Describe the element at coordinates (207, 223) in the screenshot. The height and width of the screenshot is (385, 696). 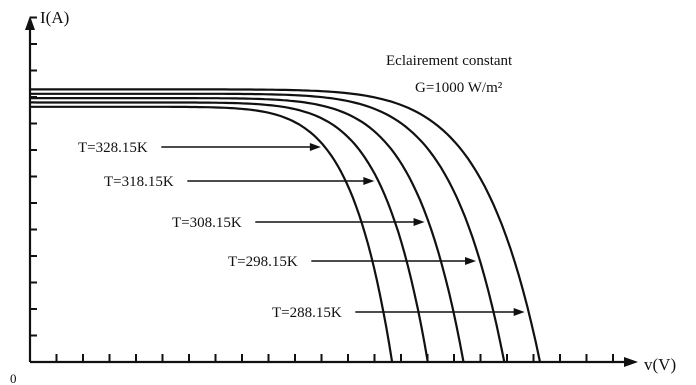
I see `series-label: T=308.15K` at that location.